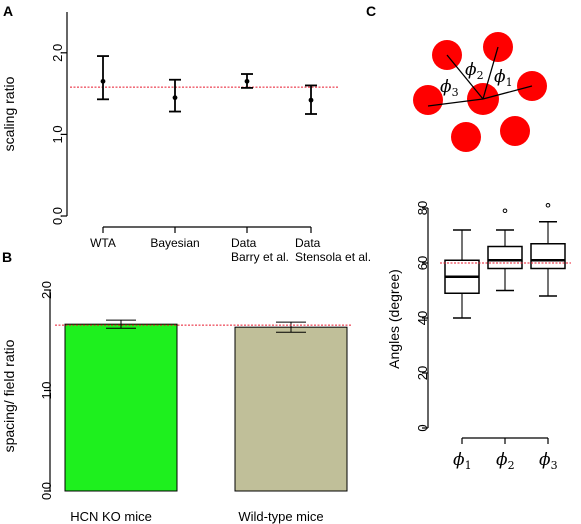  What do you see at coordinates (280, 516) in the screenshot?
I see `x-tick-label: Wild-type mice` at bounding box center [280, 516].